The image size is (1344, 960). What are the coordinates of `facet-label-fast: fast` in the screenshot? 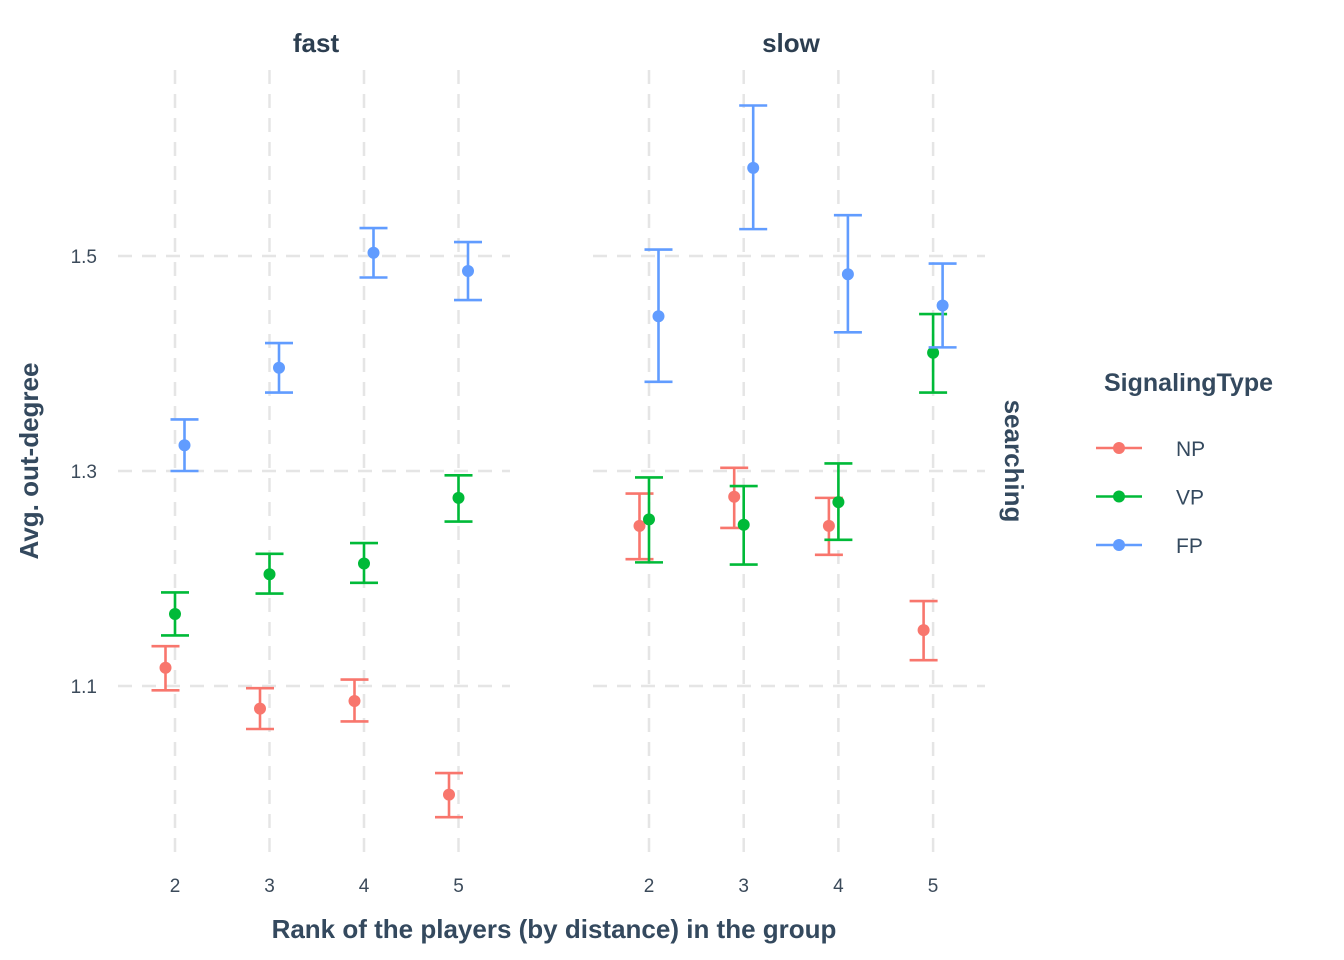 It's located at (316, 43).